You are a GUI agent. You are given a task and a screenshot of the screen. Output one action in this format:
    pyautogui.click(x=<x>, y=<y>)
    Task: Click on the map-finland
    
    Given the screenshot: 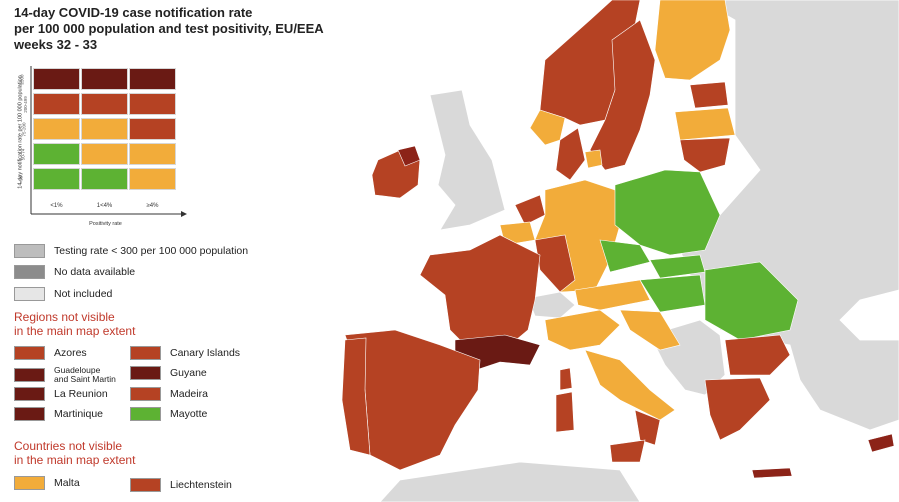 What is the action you would take?
    pyautogui.click(x=692, y=40)
    